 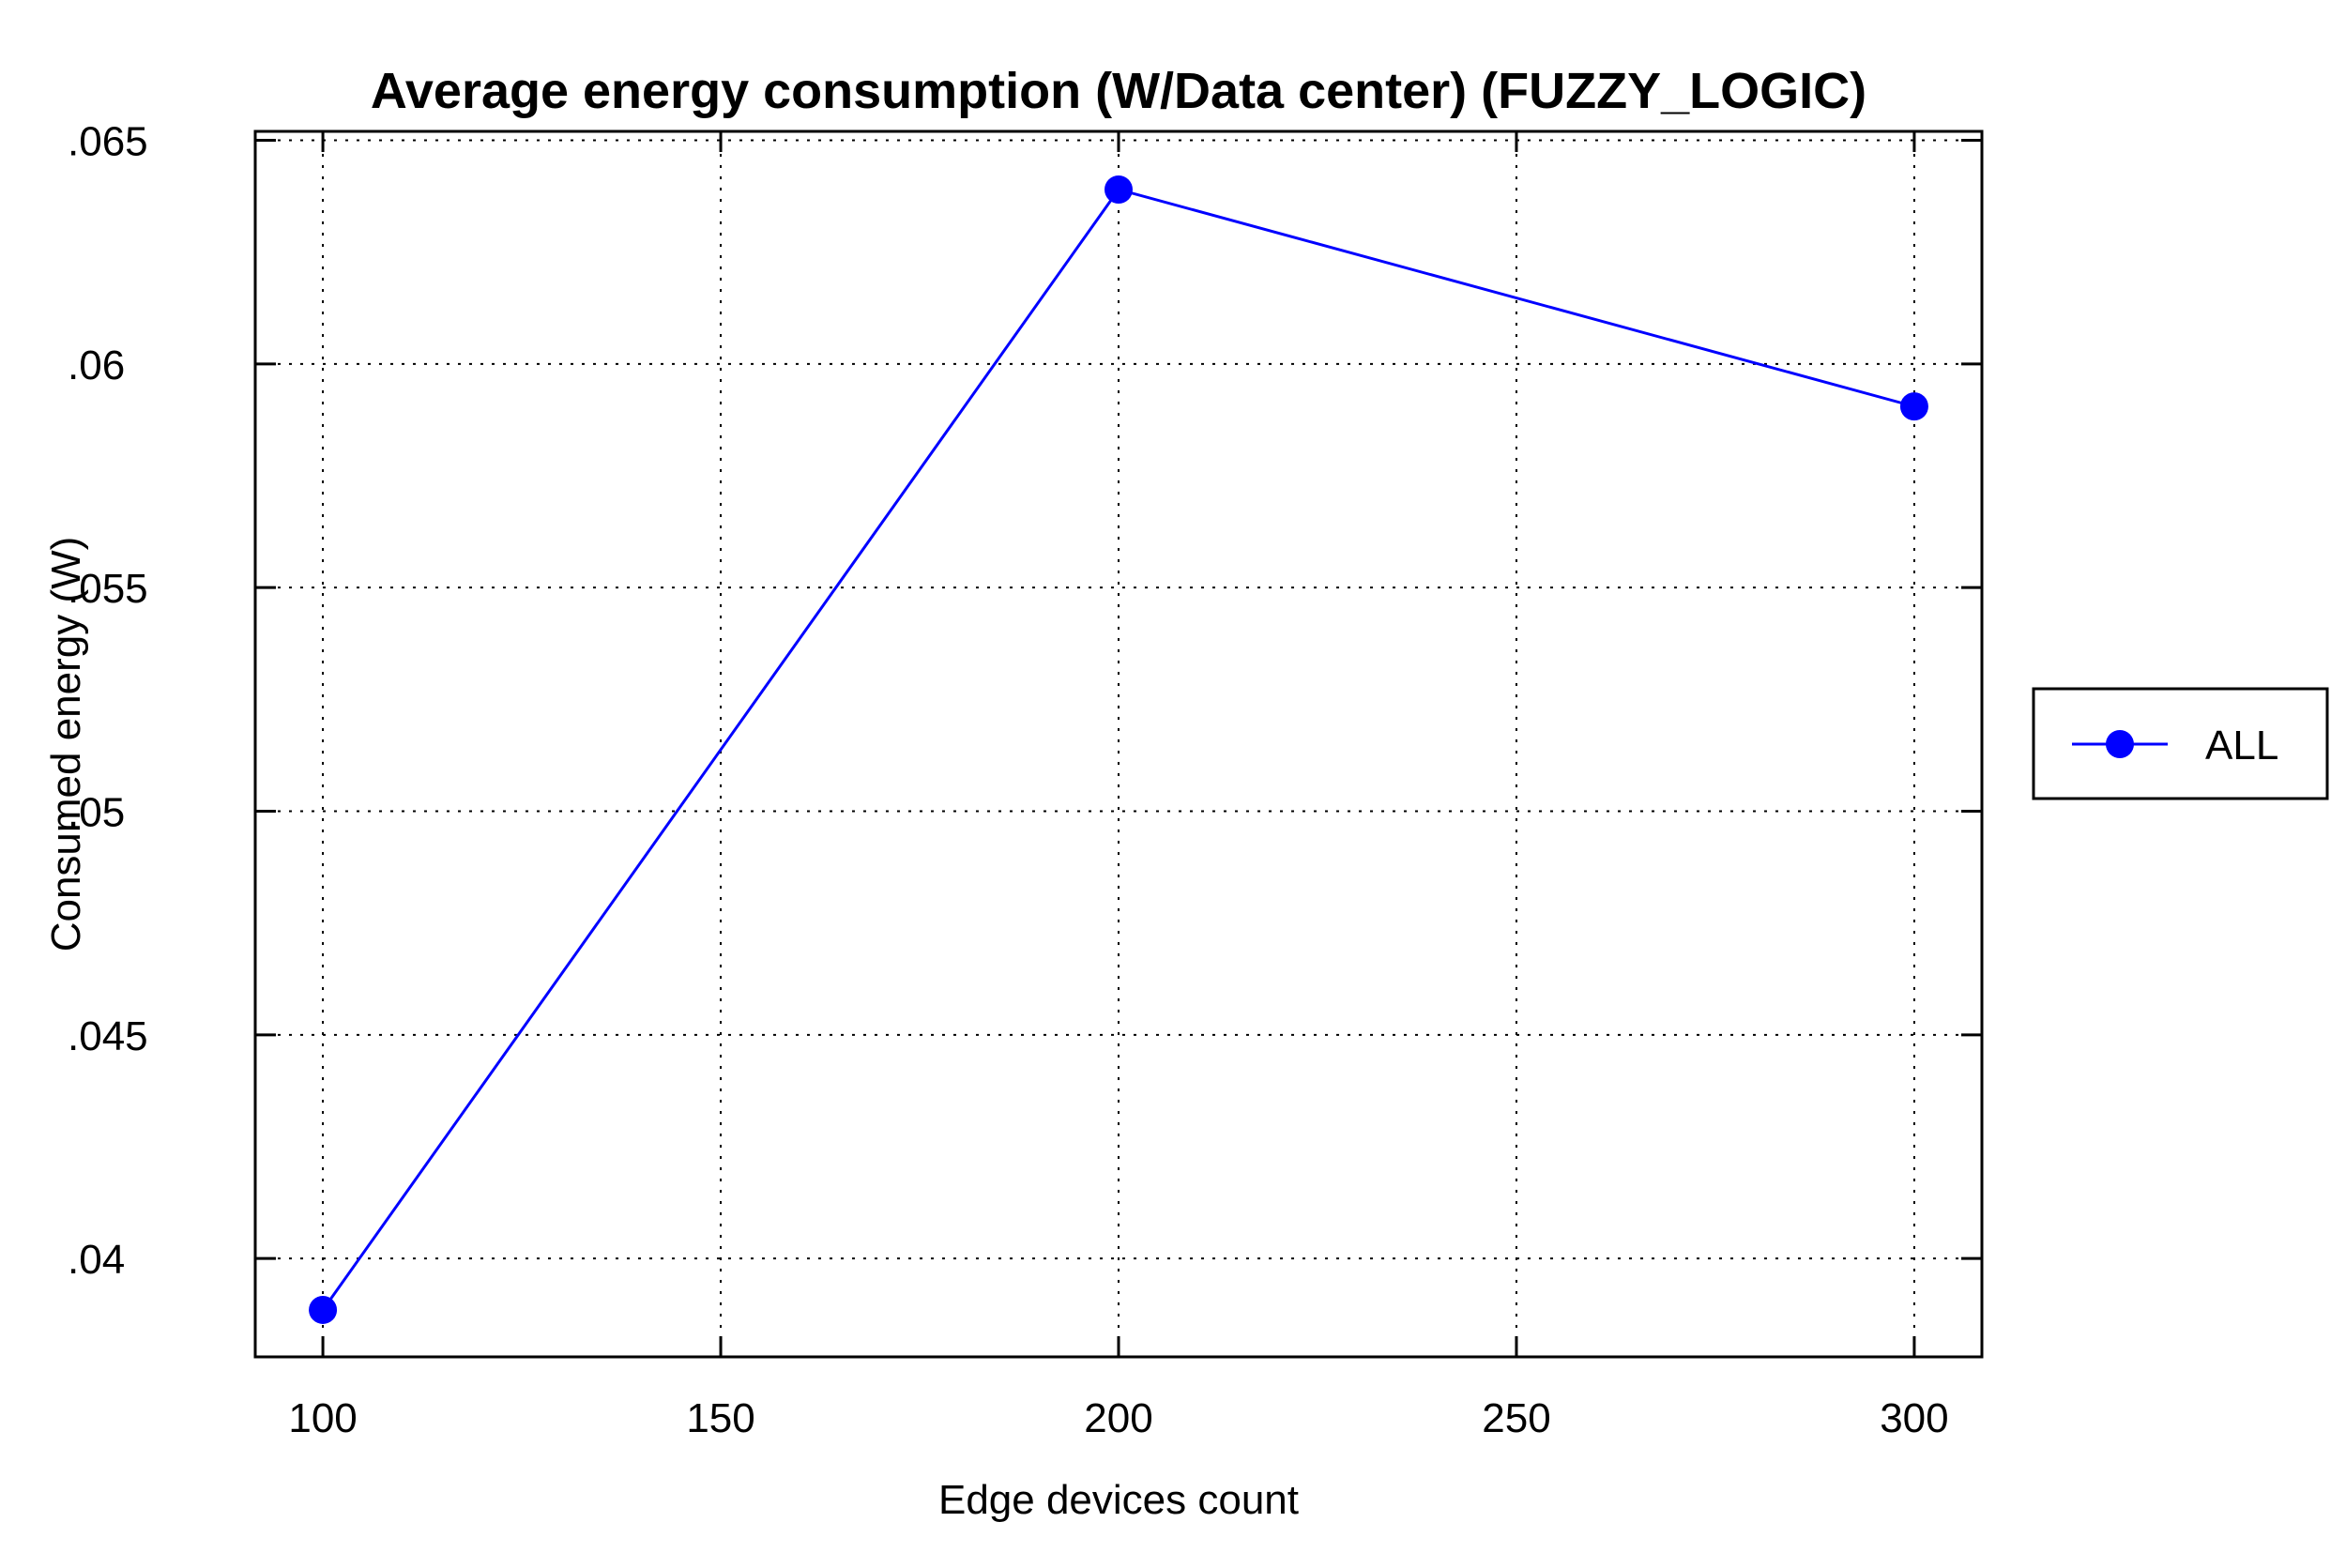 What do you see at coordinates (108, 1036) in the screenshot?
I see `y-tick-label: .045` at bounding box center [108, 1036].